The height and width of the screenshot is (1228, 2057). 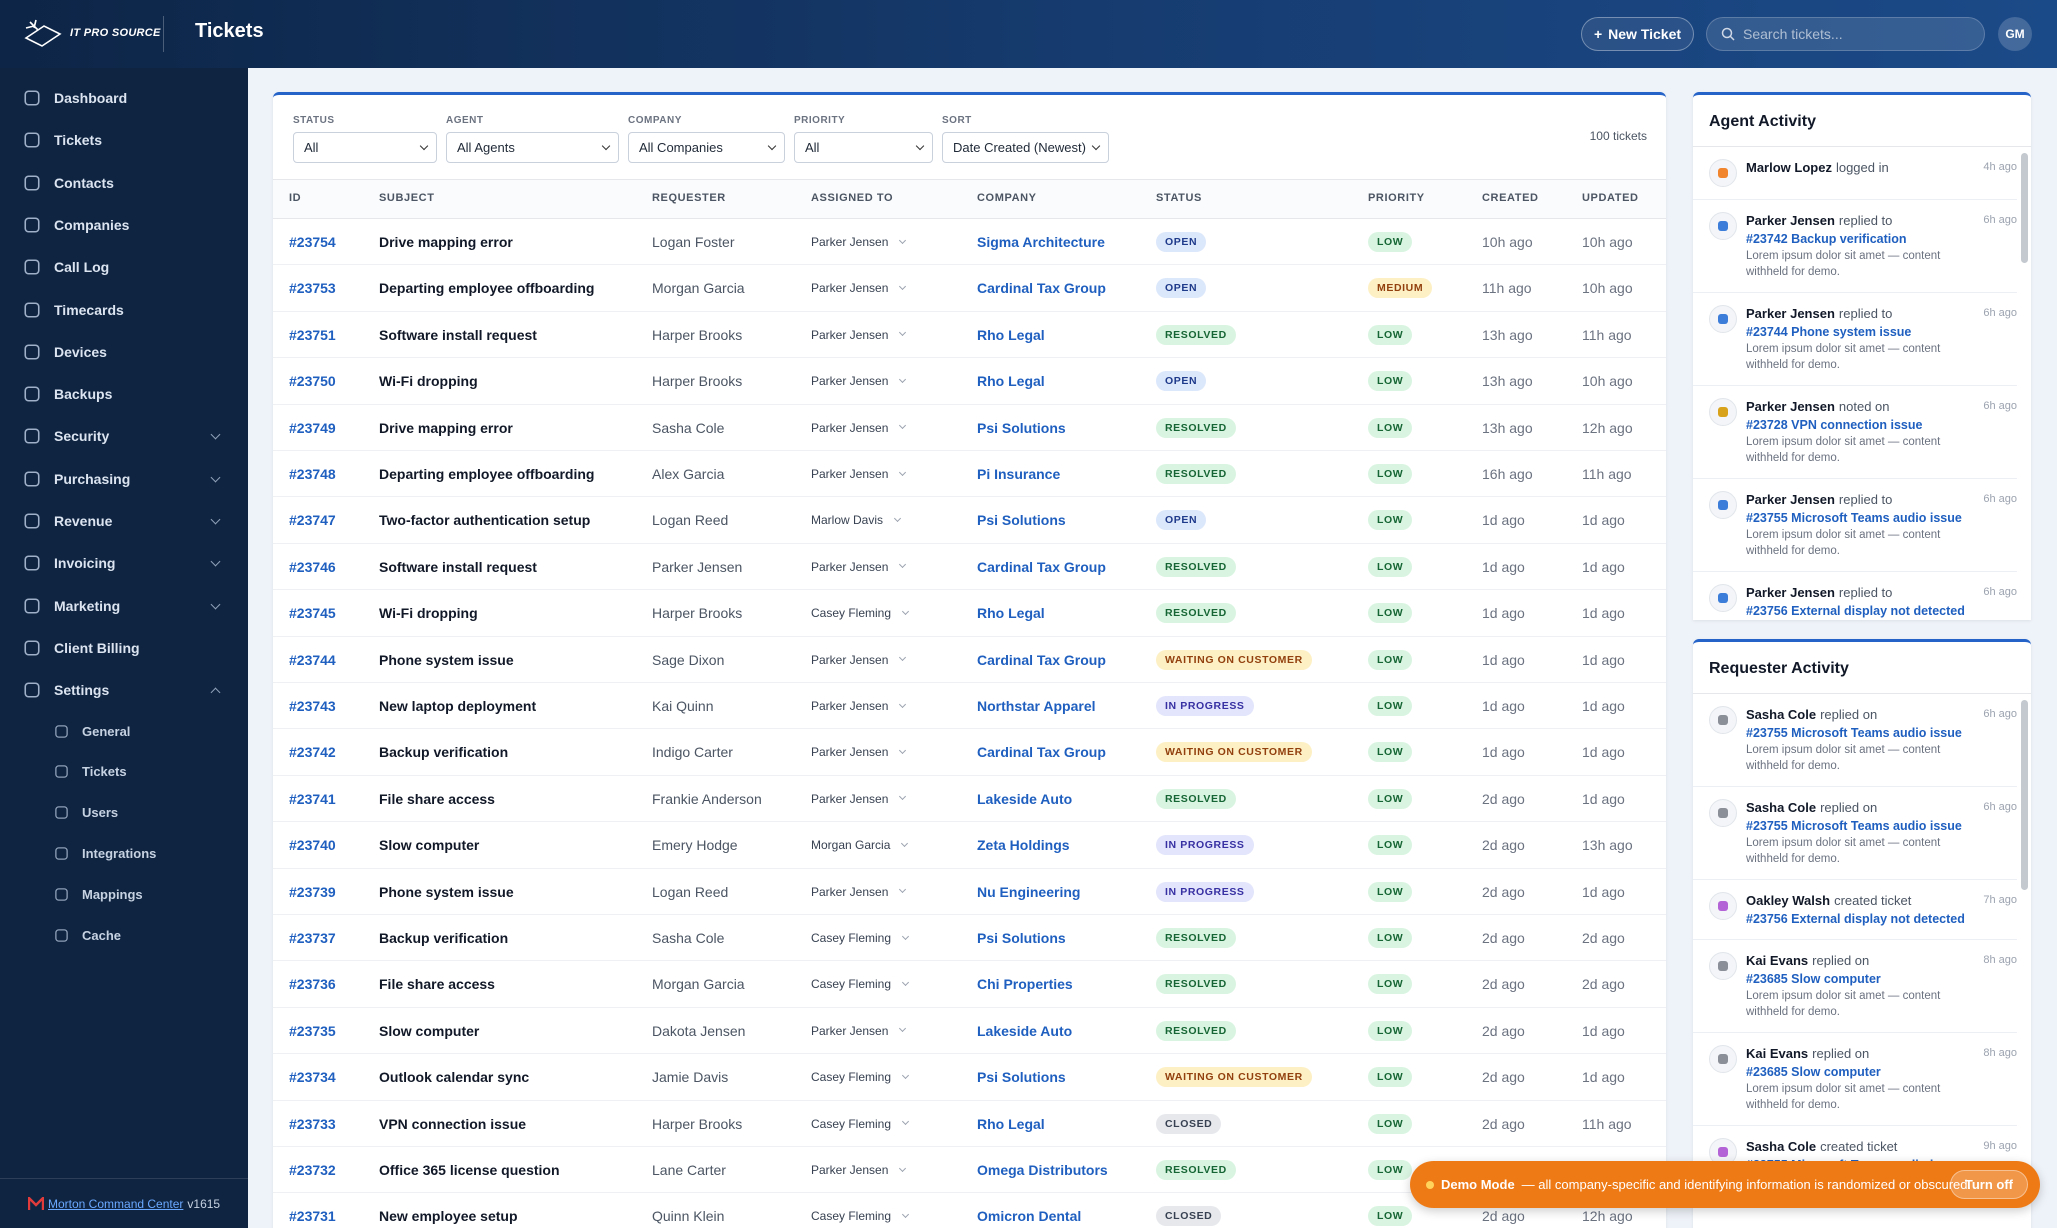 I want to click on ticket-link: #23685 Slow computer, so click(x=1813, y=979).